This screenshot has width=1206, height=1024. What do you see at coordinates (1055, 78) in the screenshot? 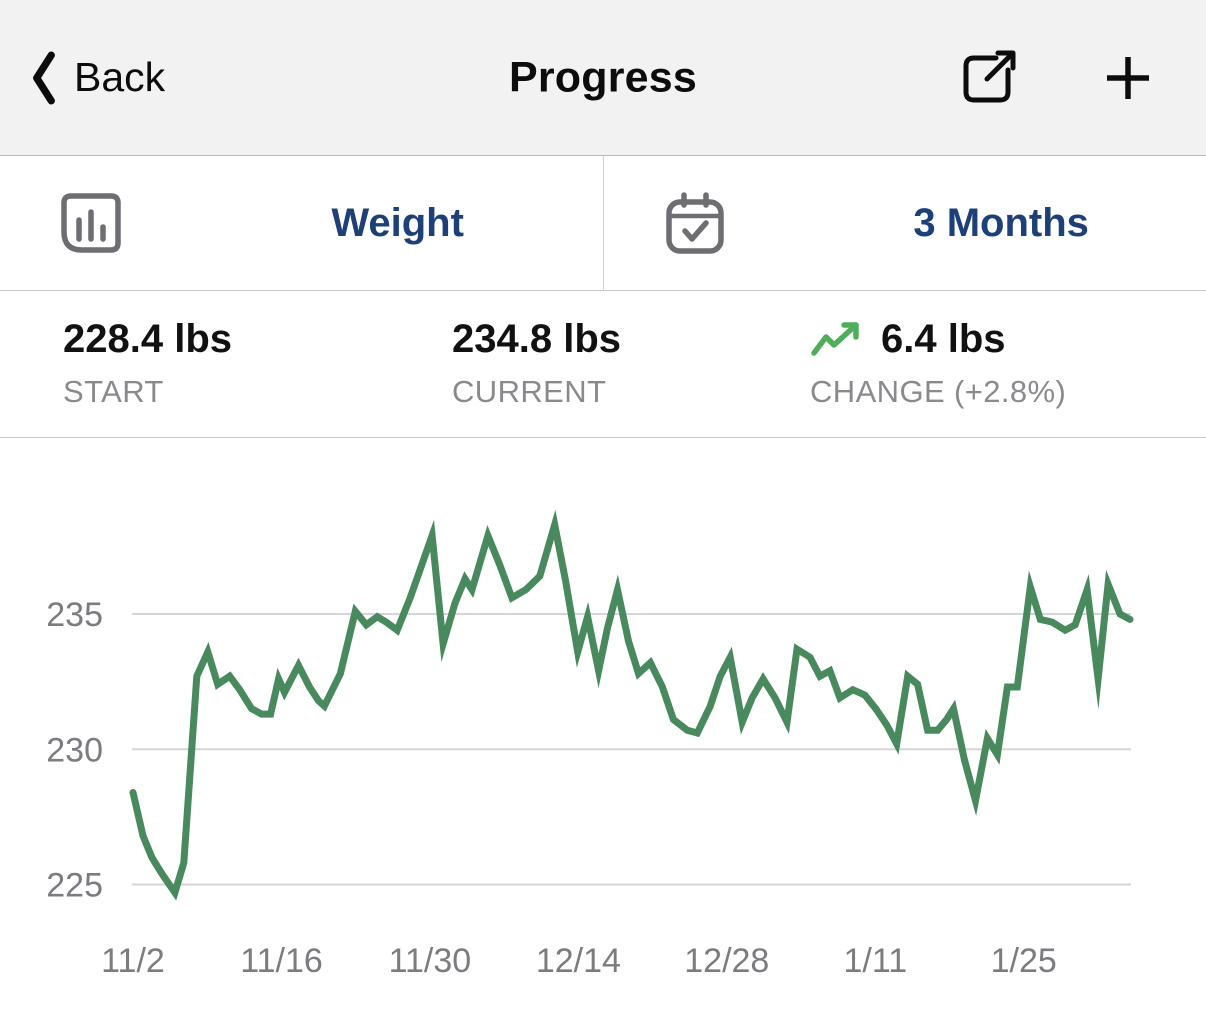
I see `nav-actions` at bounding box center [1055, 78].